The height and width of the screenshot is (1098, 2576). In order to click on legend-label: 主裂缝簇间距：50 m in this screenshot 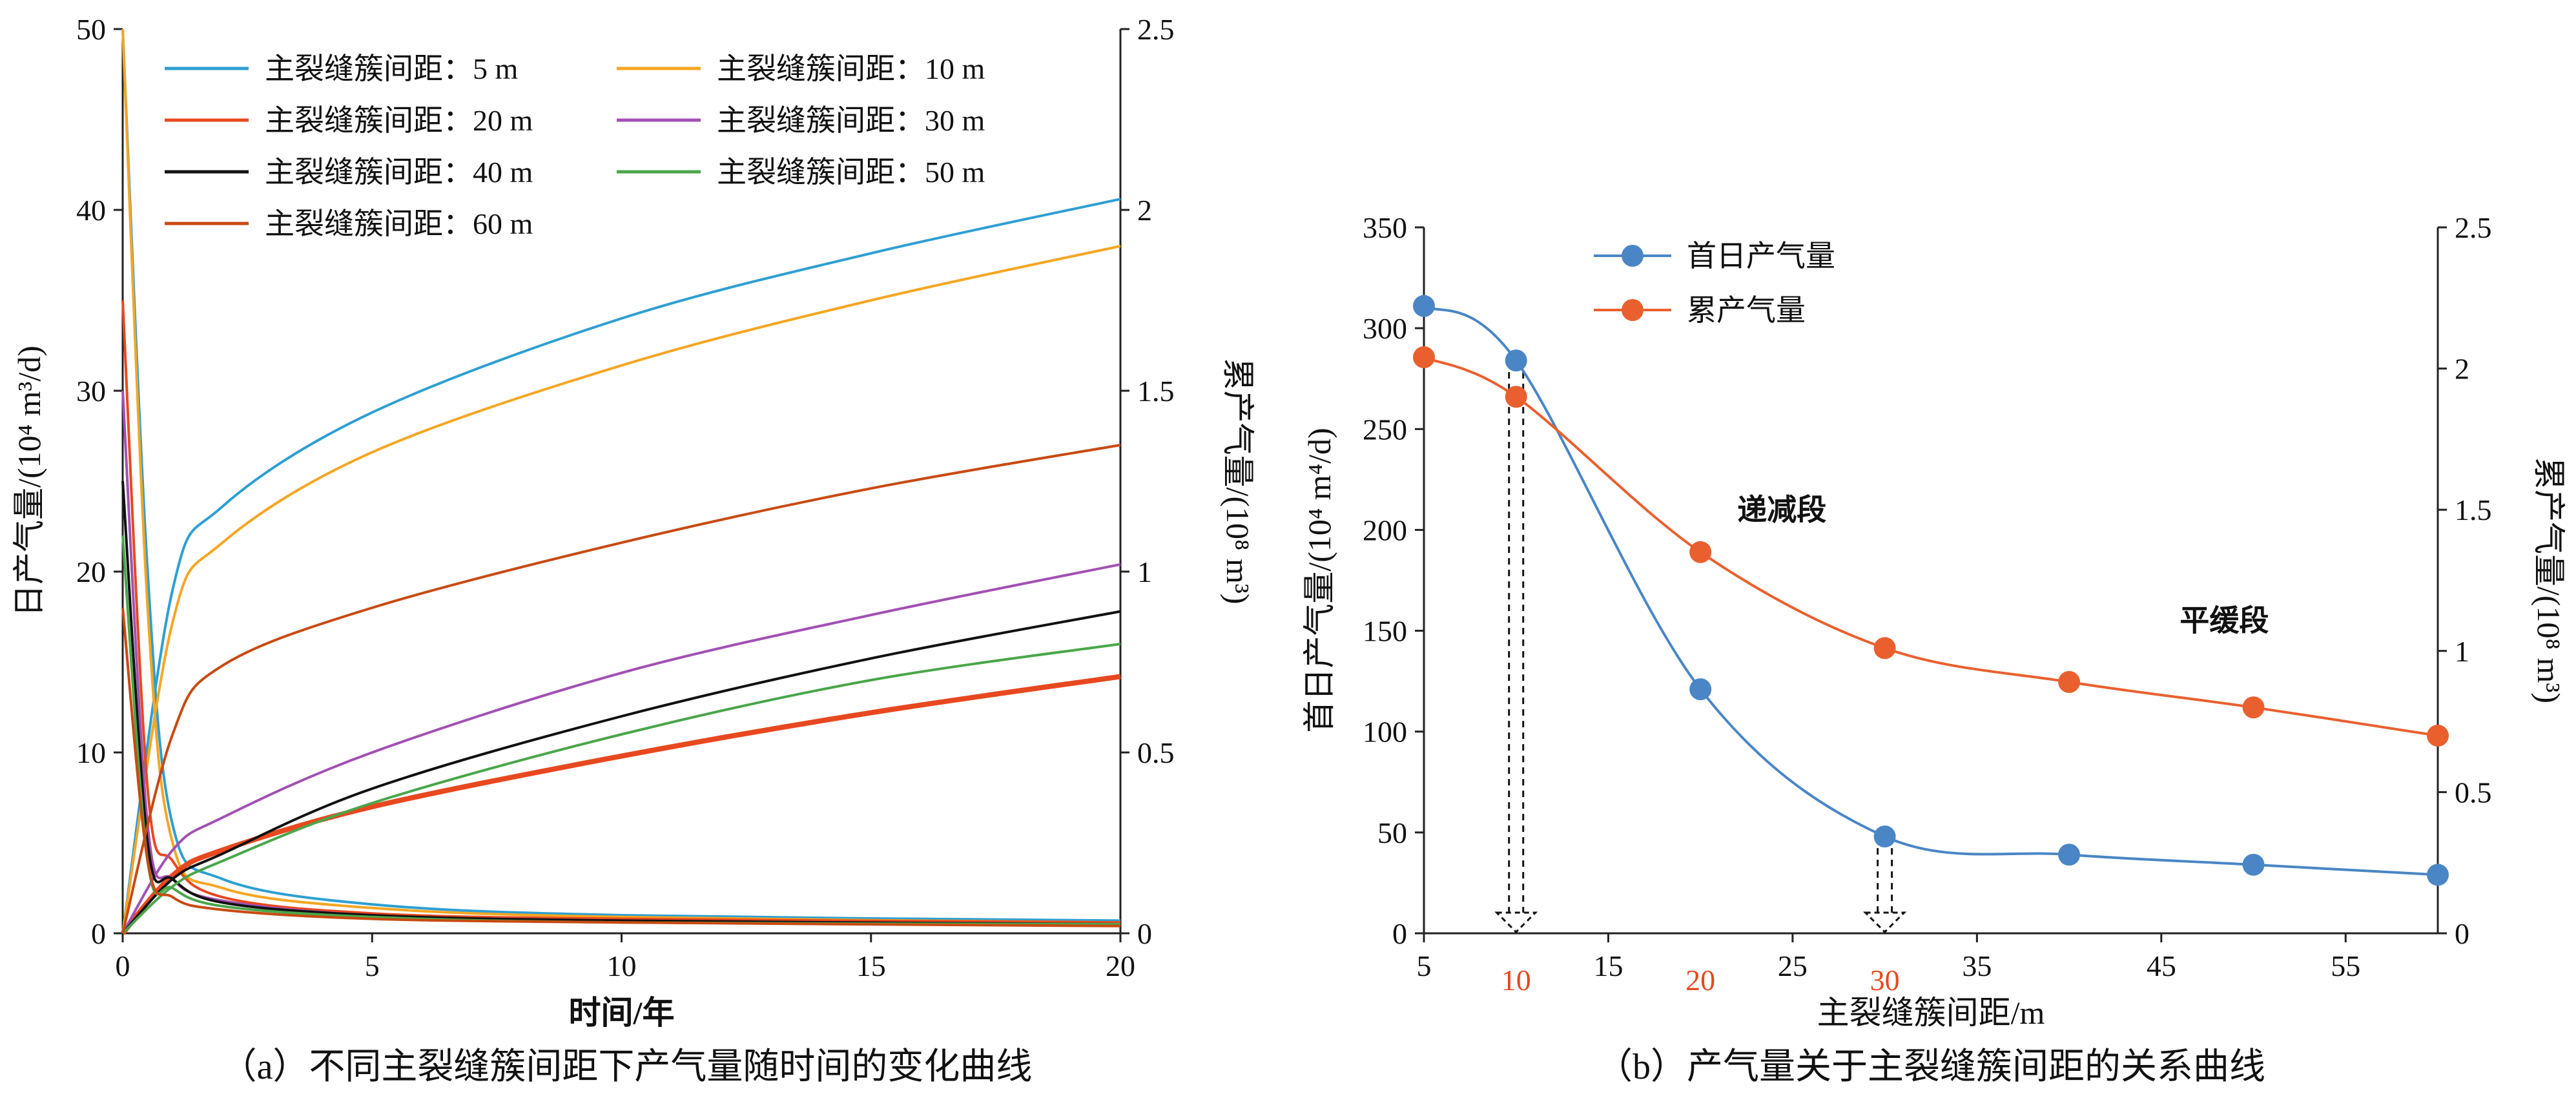, I will do `click(851, 172)`.